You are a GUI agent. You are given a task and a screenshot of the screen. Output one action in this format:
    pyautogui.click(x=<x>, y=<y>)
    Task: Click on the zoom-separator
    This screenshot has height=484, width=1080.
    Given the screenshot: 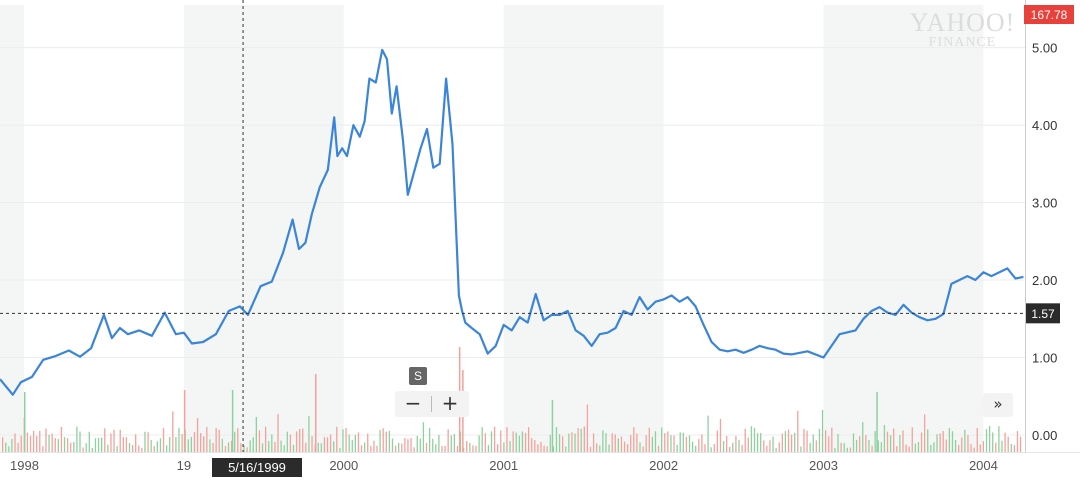 What is the action you would take?
    pyautogui.click(x=431, y=404)
    